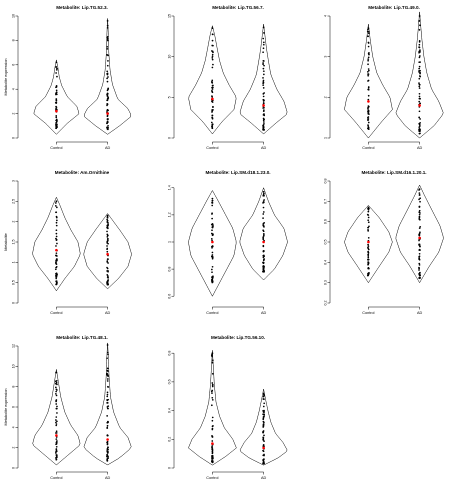 The width and height of the screenshot is (470, 486). I want to click on y-tick-label: 10, so click(169, 57).